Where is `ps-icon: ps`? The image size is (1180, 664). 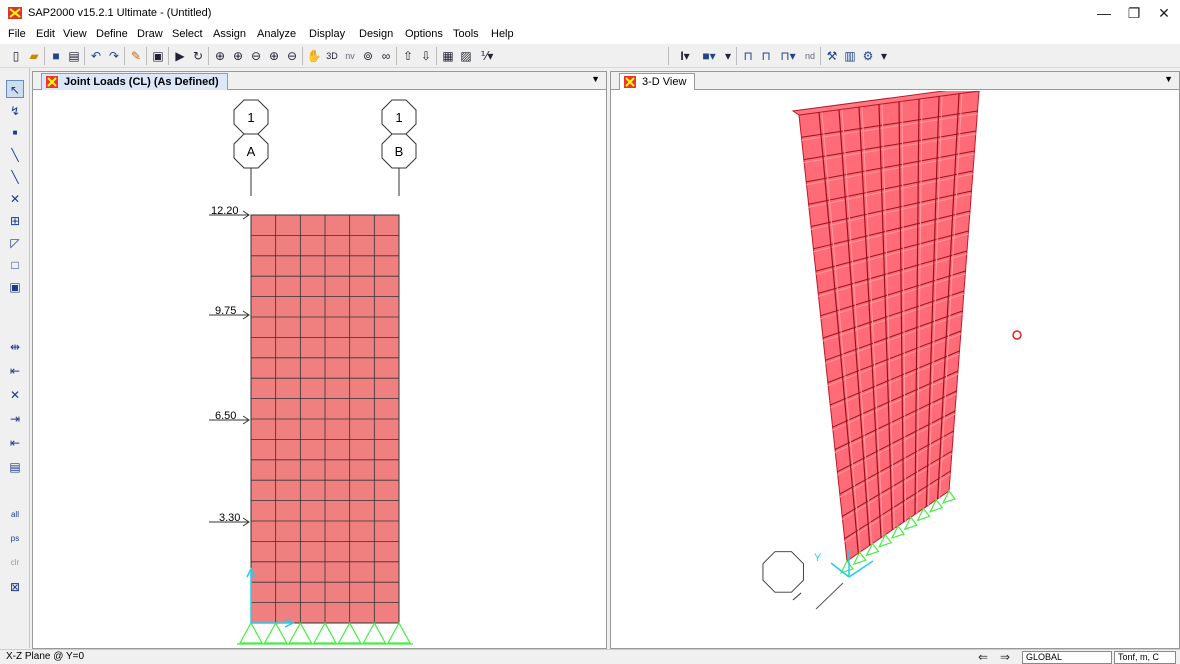 ps-icon: ps is located at coordinates (15, 538).